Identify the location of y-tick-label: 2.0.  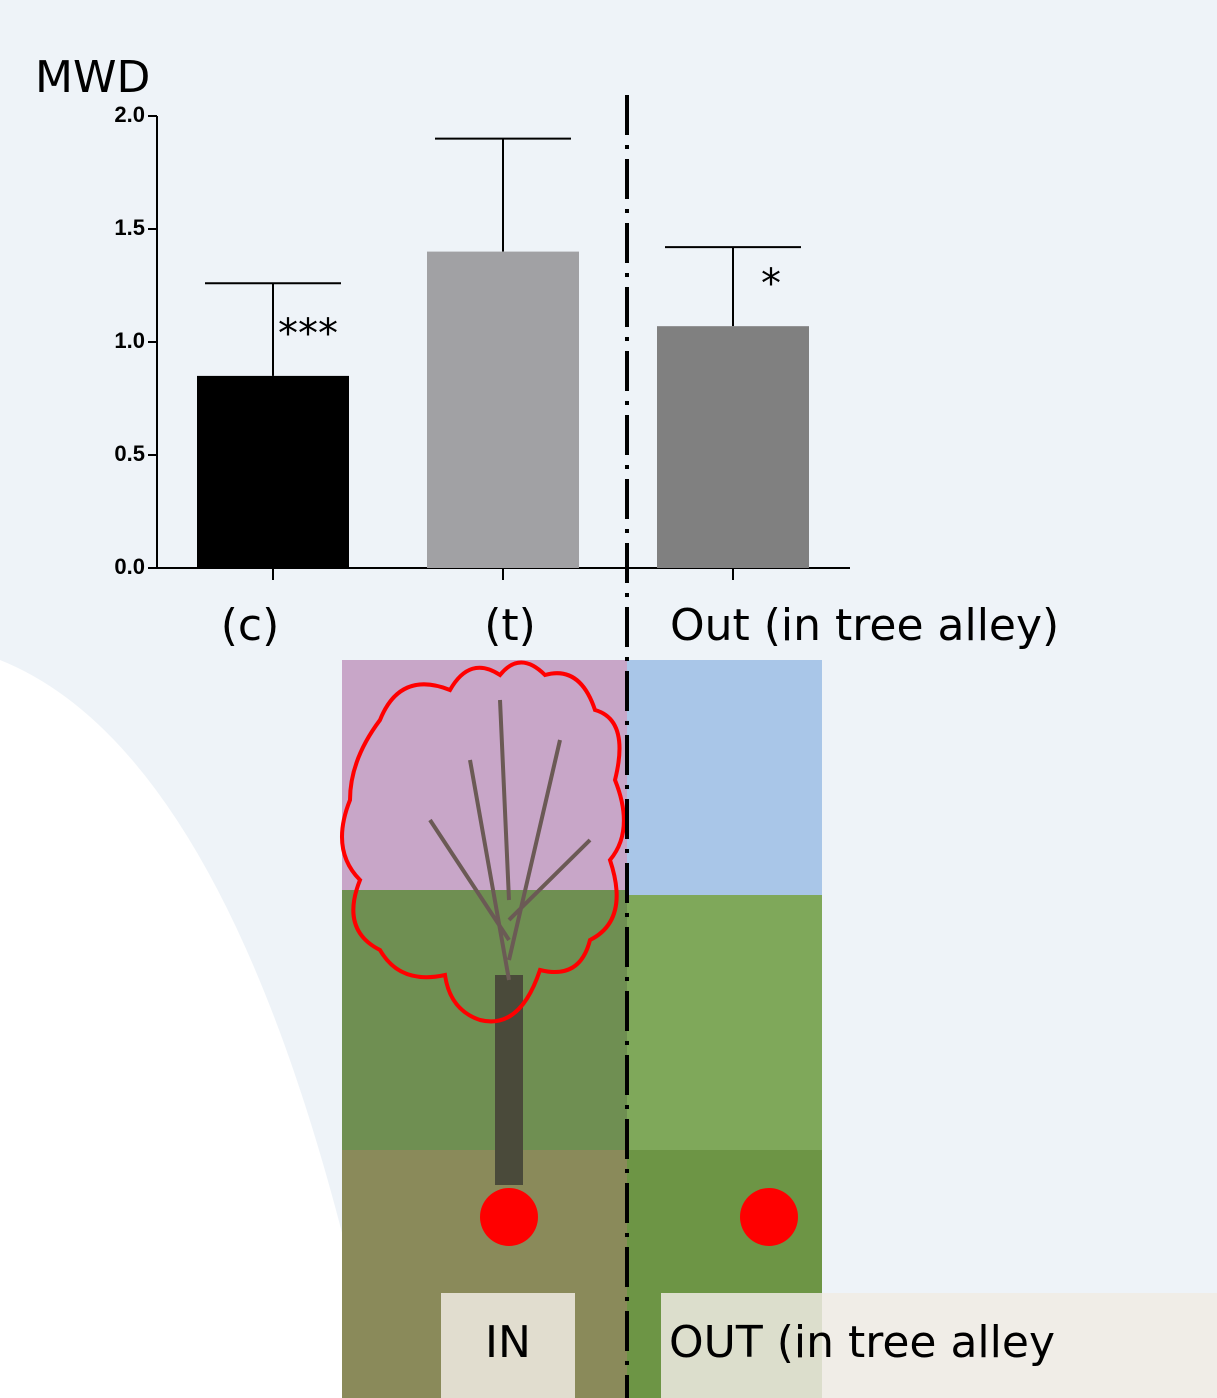
(129, 114).